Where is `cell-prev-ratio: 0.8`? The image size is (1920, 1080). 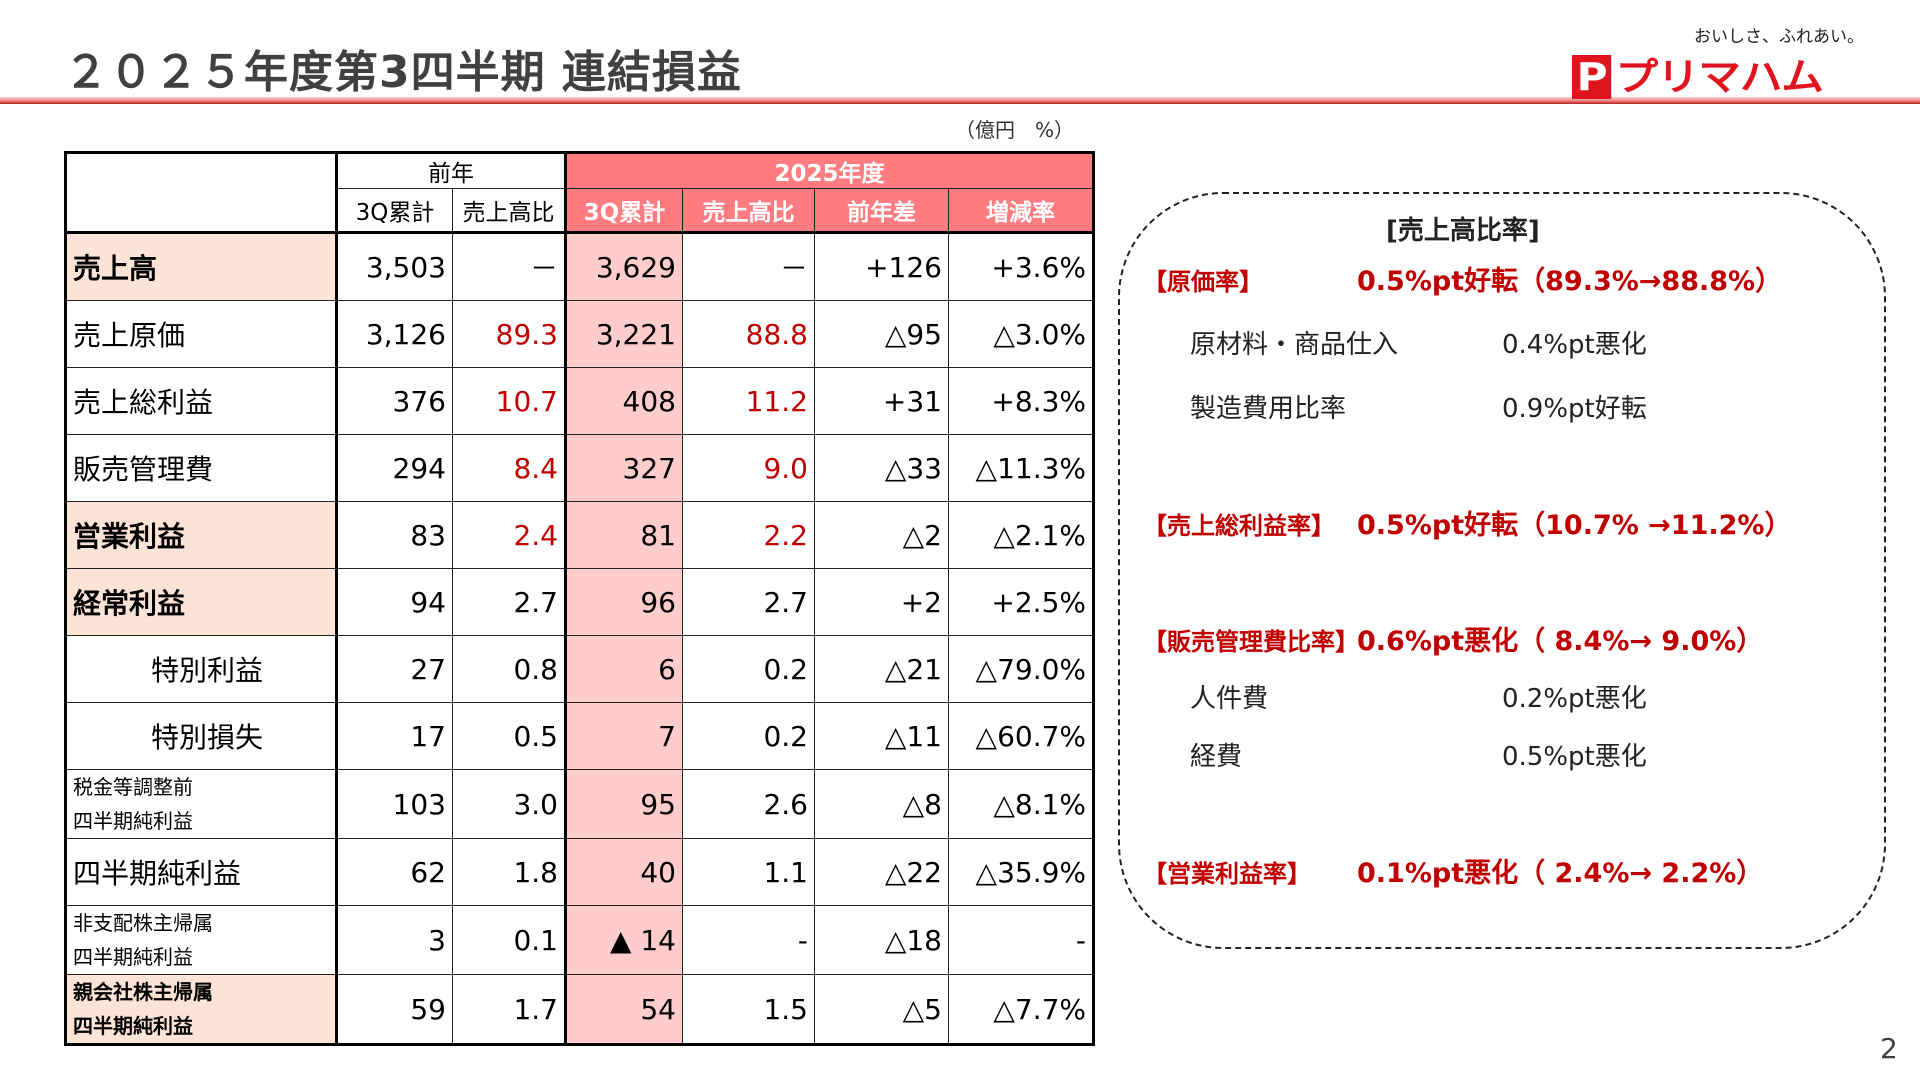
cell-prev-ratio: 0.8 is located at coordinates (509, 669).